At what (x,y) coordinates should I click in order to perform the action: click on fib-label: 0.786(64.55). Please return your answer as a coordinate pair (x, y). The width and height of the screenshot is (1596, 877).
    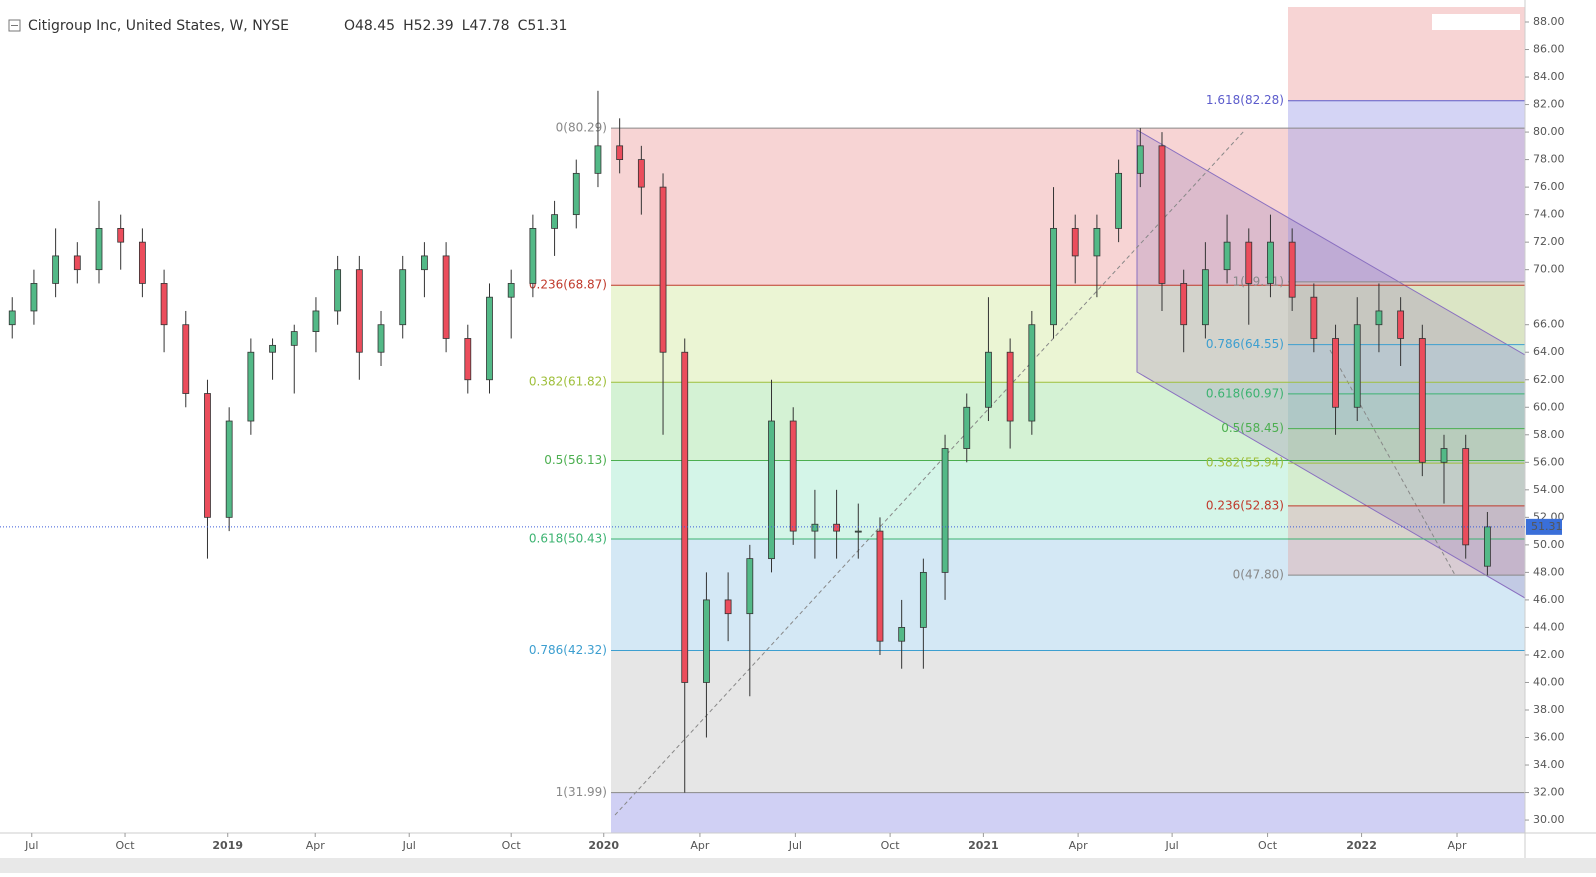
    Looking at the image, I should click on (1245, 344).